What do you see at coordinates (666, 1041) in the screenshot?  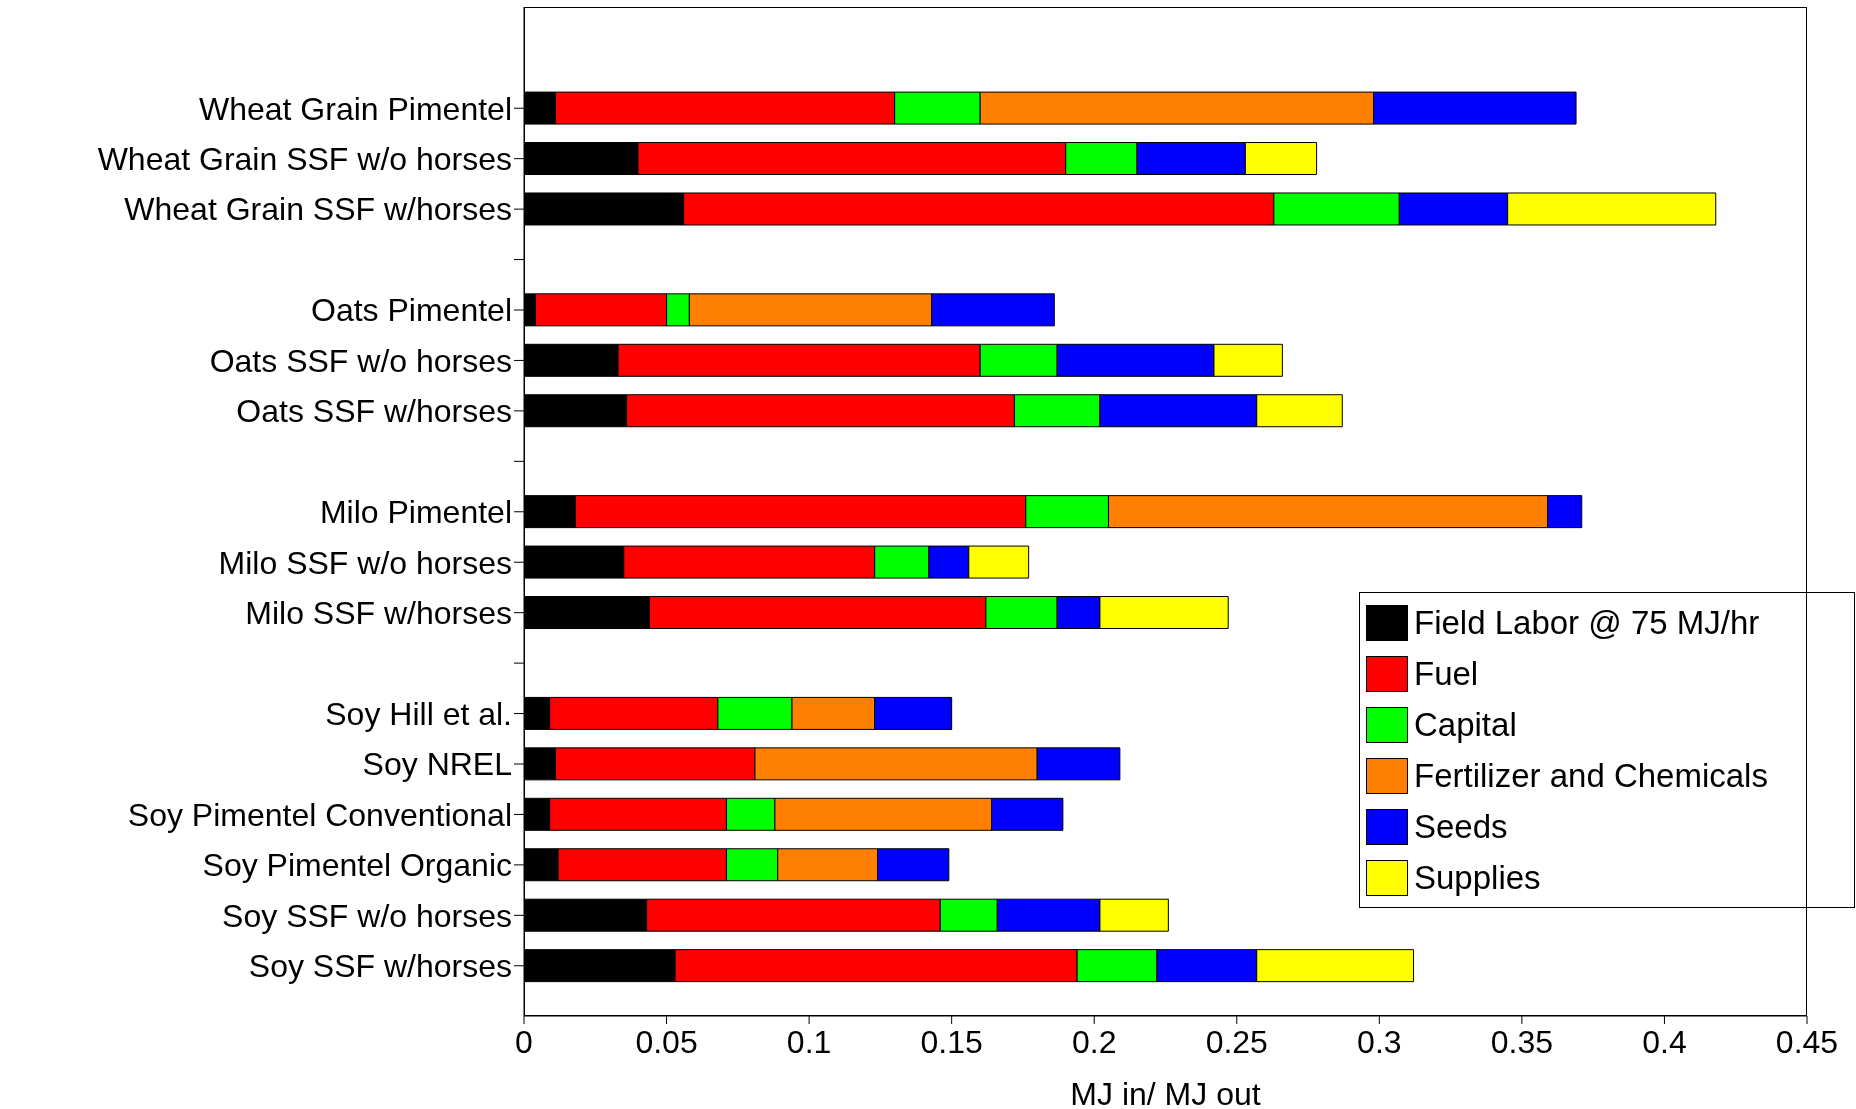 I see `x-tick-label: 0.05` at bounding box center [666, 1041].